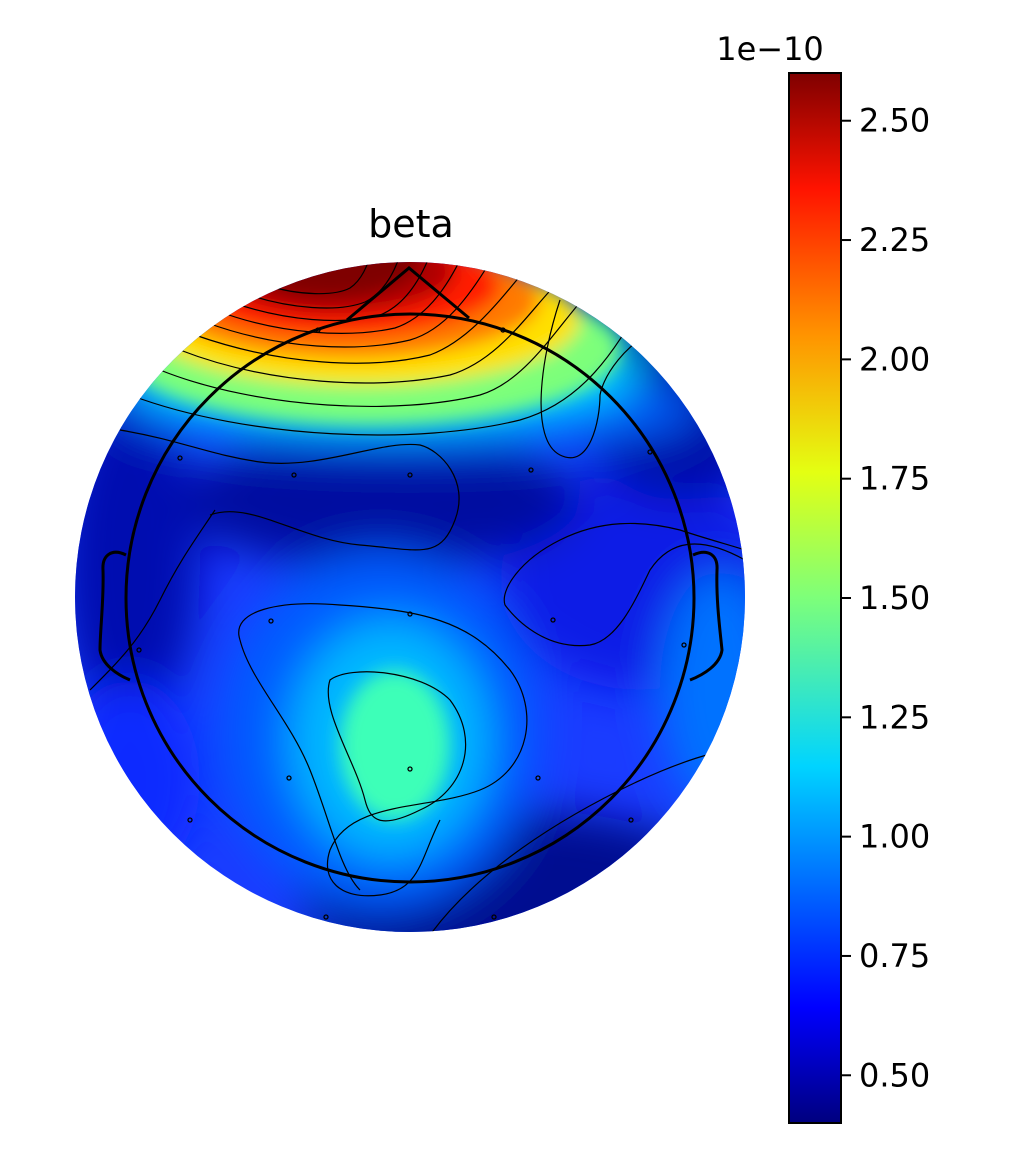 The width and height of the screenshot is (1018, 1169). I want to click on colorbar-tick-label: 1.25, so click(894, 717).